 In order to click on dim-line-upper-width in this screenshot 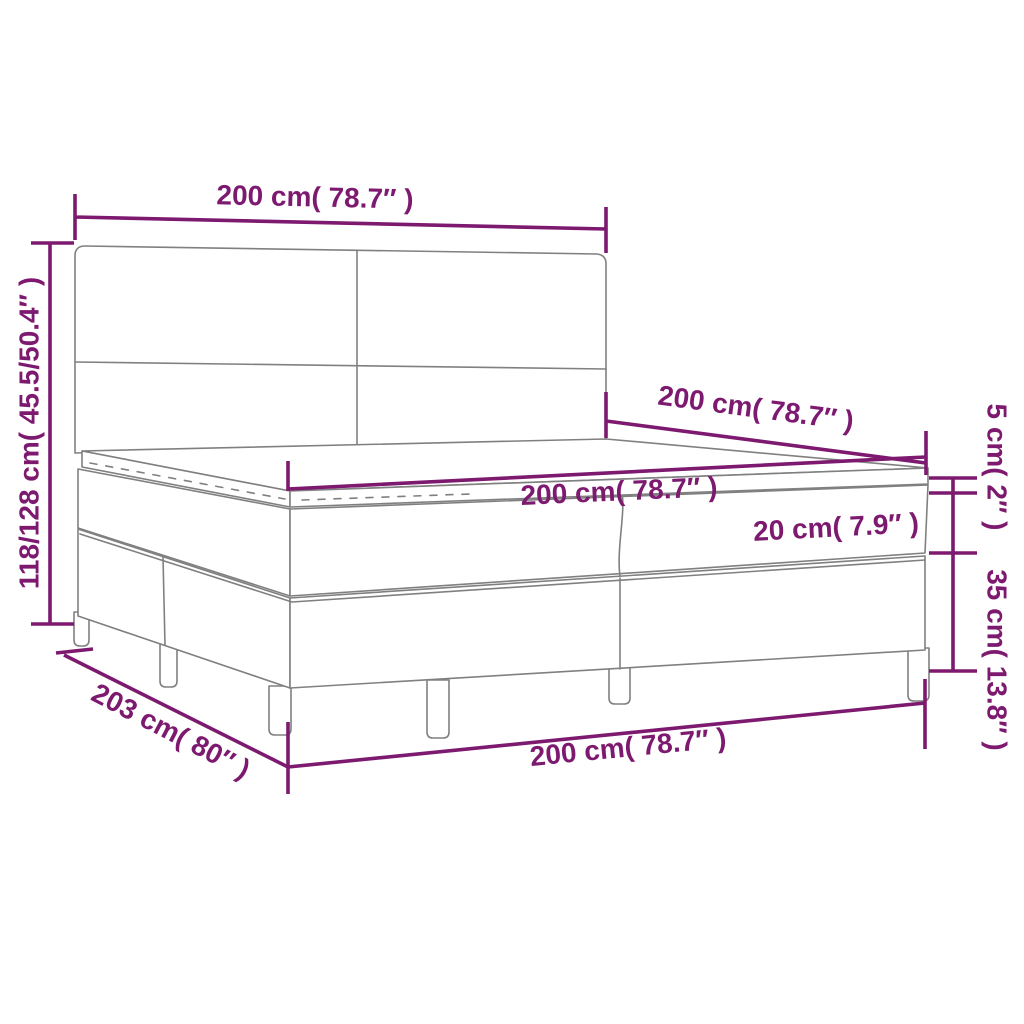, I will do `click(766, 433)`.